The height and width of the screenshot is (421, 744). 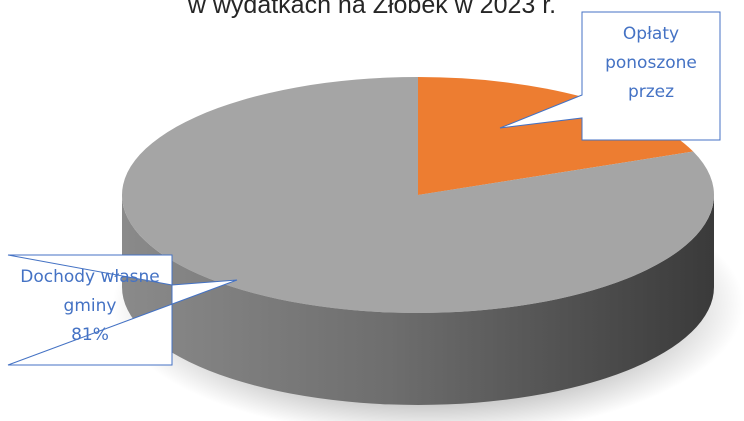 I want to click on category-label: Dochody własne gminy, so click(x=90, y=291).